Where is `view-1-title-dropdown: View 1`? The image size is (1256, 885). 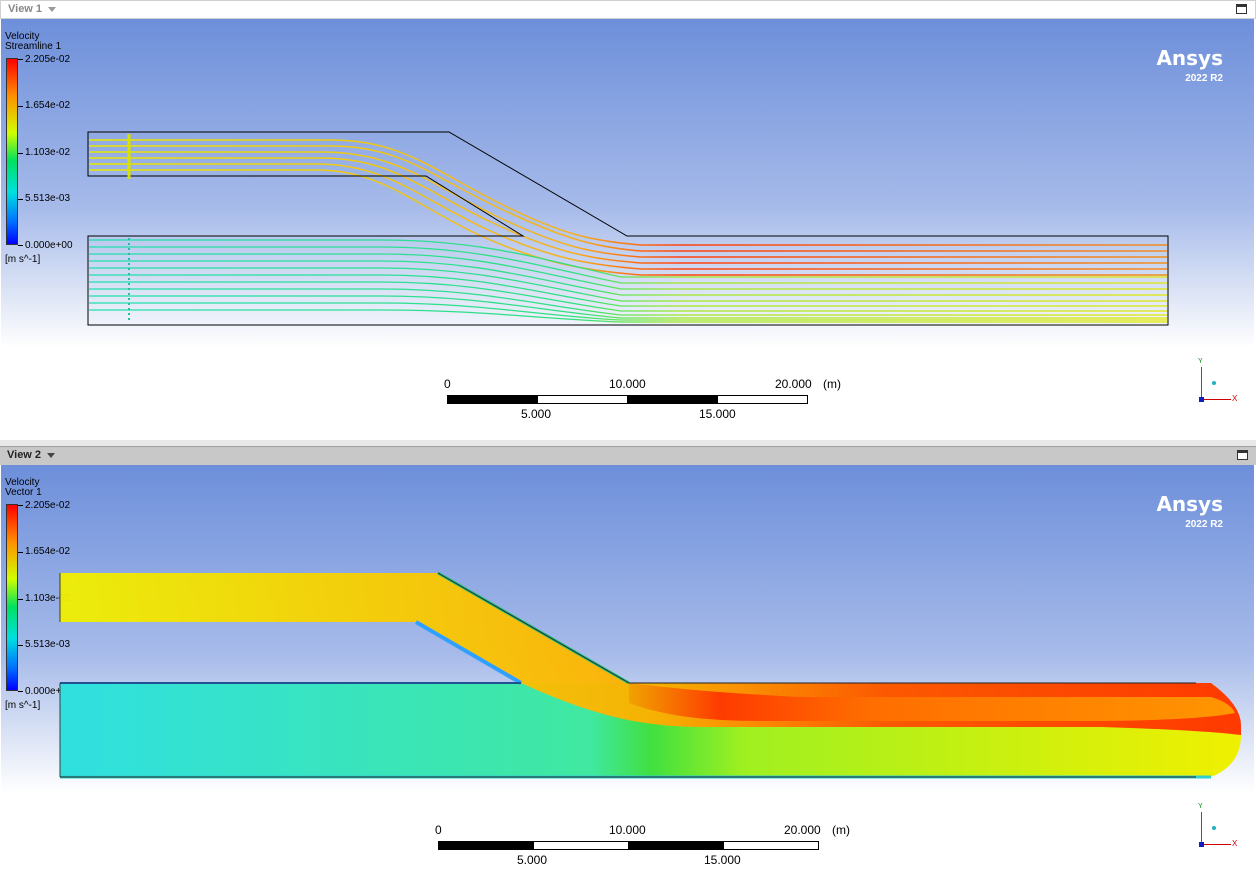 view-1-title-dropdown: View 1 is located at coordinates (32, 9).